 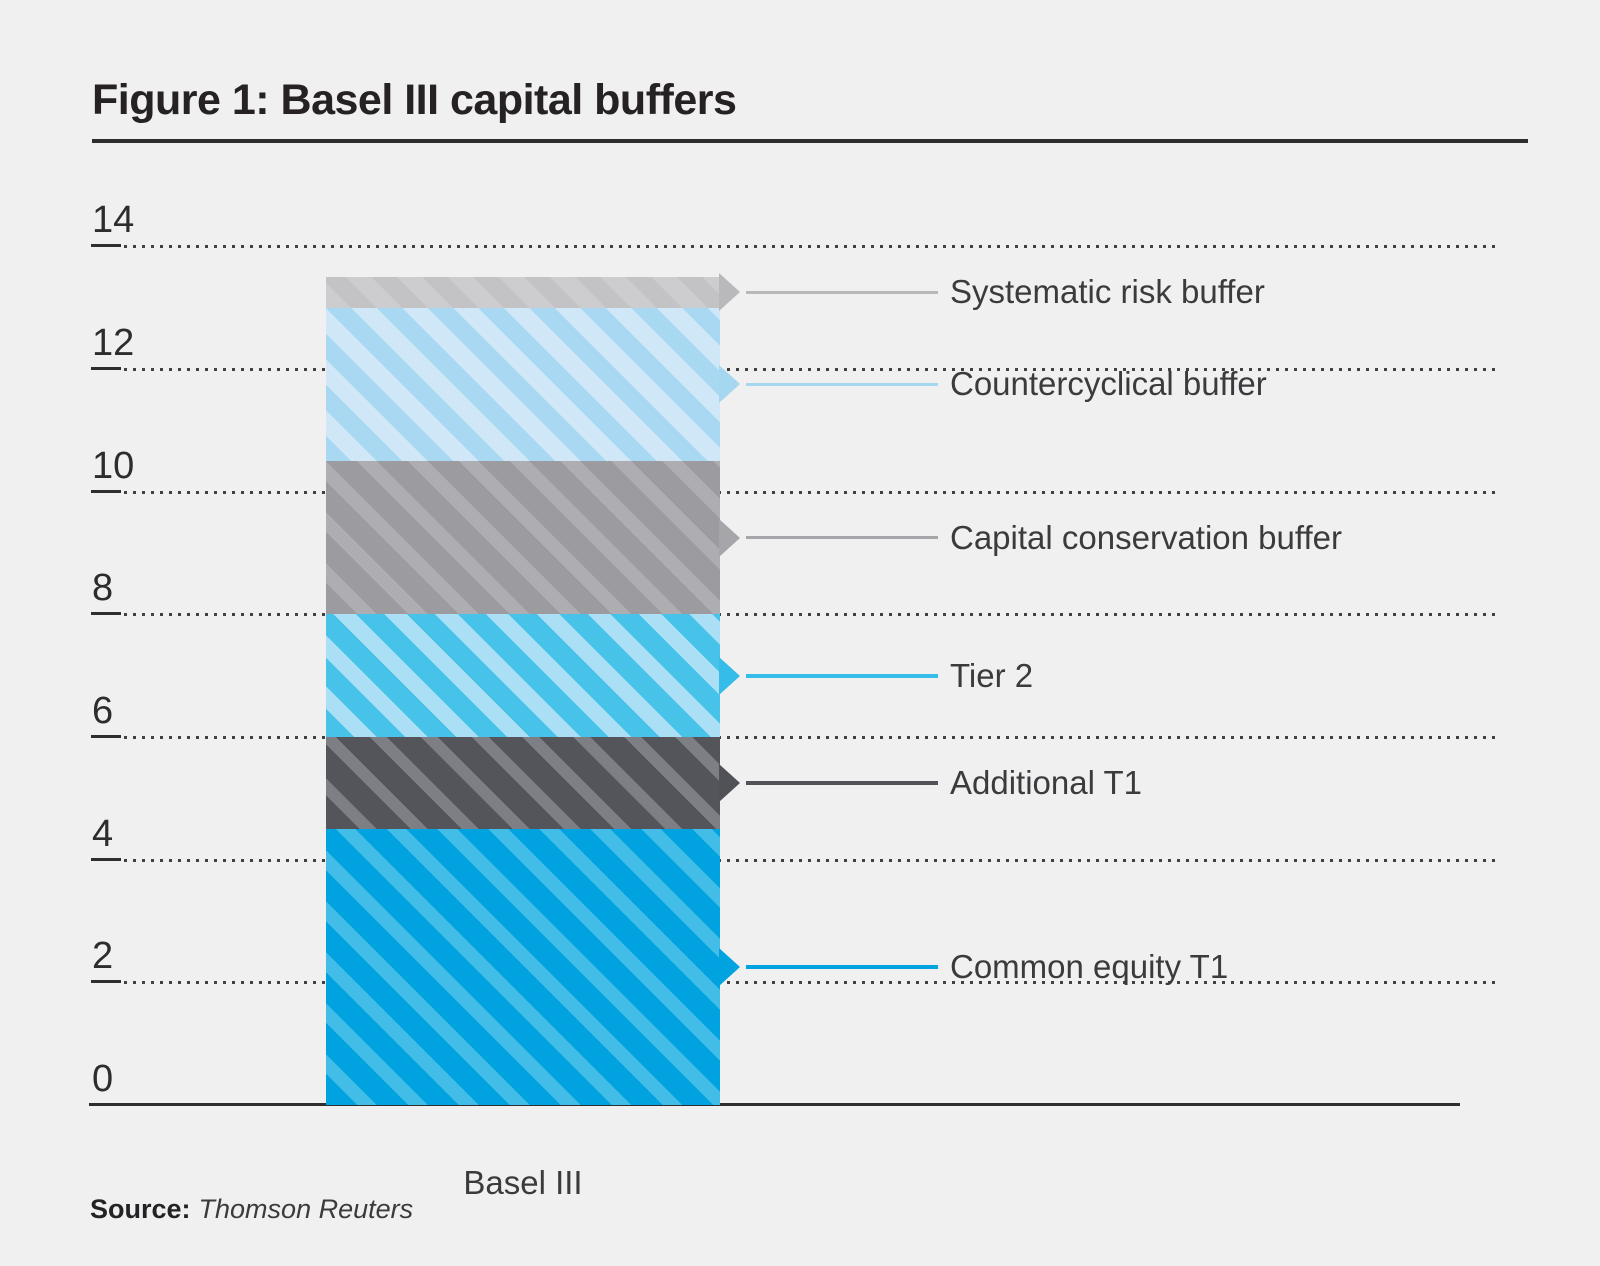 What do you see at coordinates (103, 588) in the screenshot?
I see `y-axis-tick-label: 8` at bounding box center [103, 588].